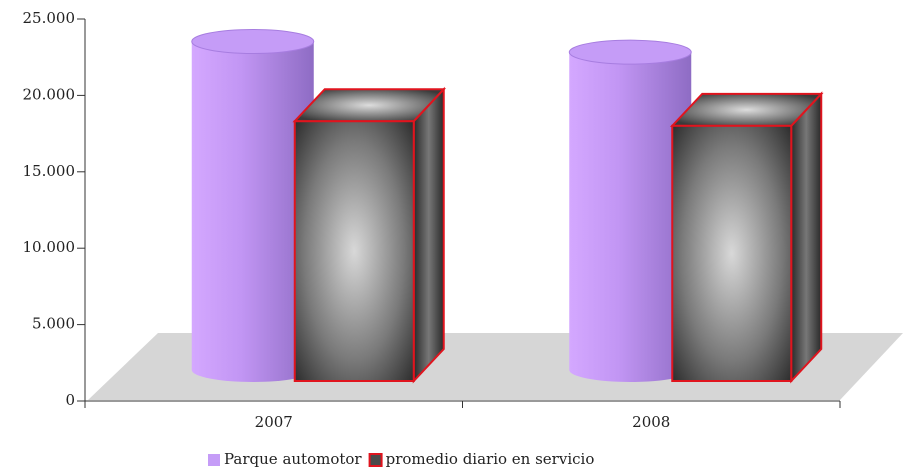  Describe the element at coordinates (53, 324) in the screenshot. I see `y-tick-label: 5.000` at that location.